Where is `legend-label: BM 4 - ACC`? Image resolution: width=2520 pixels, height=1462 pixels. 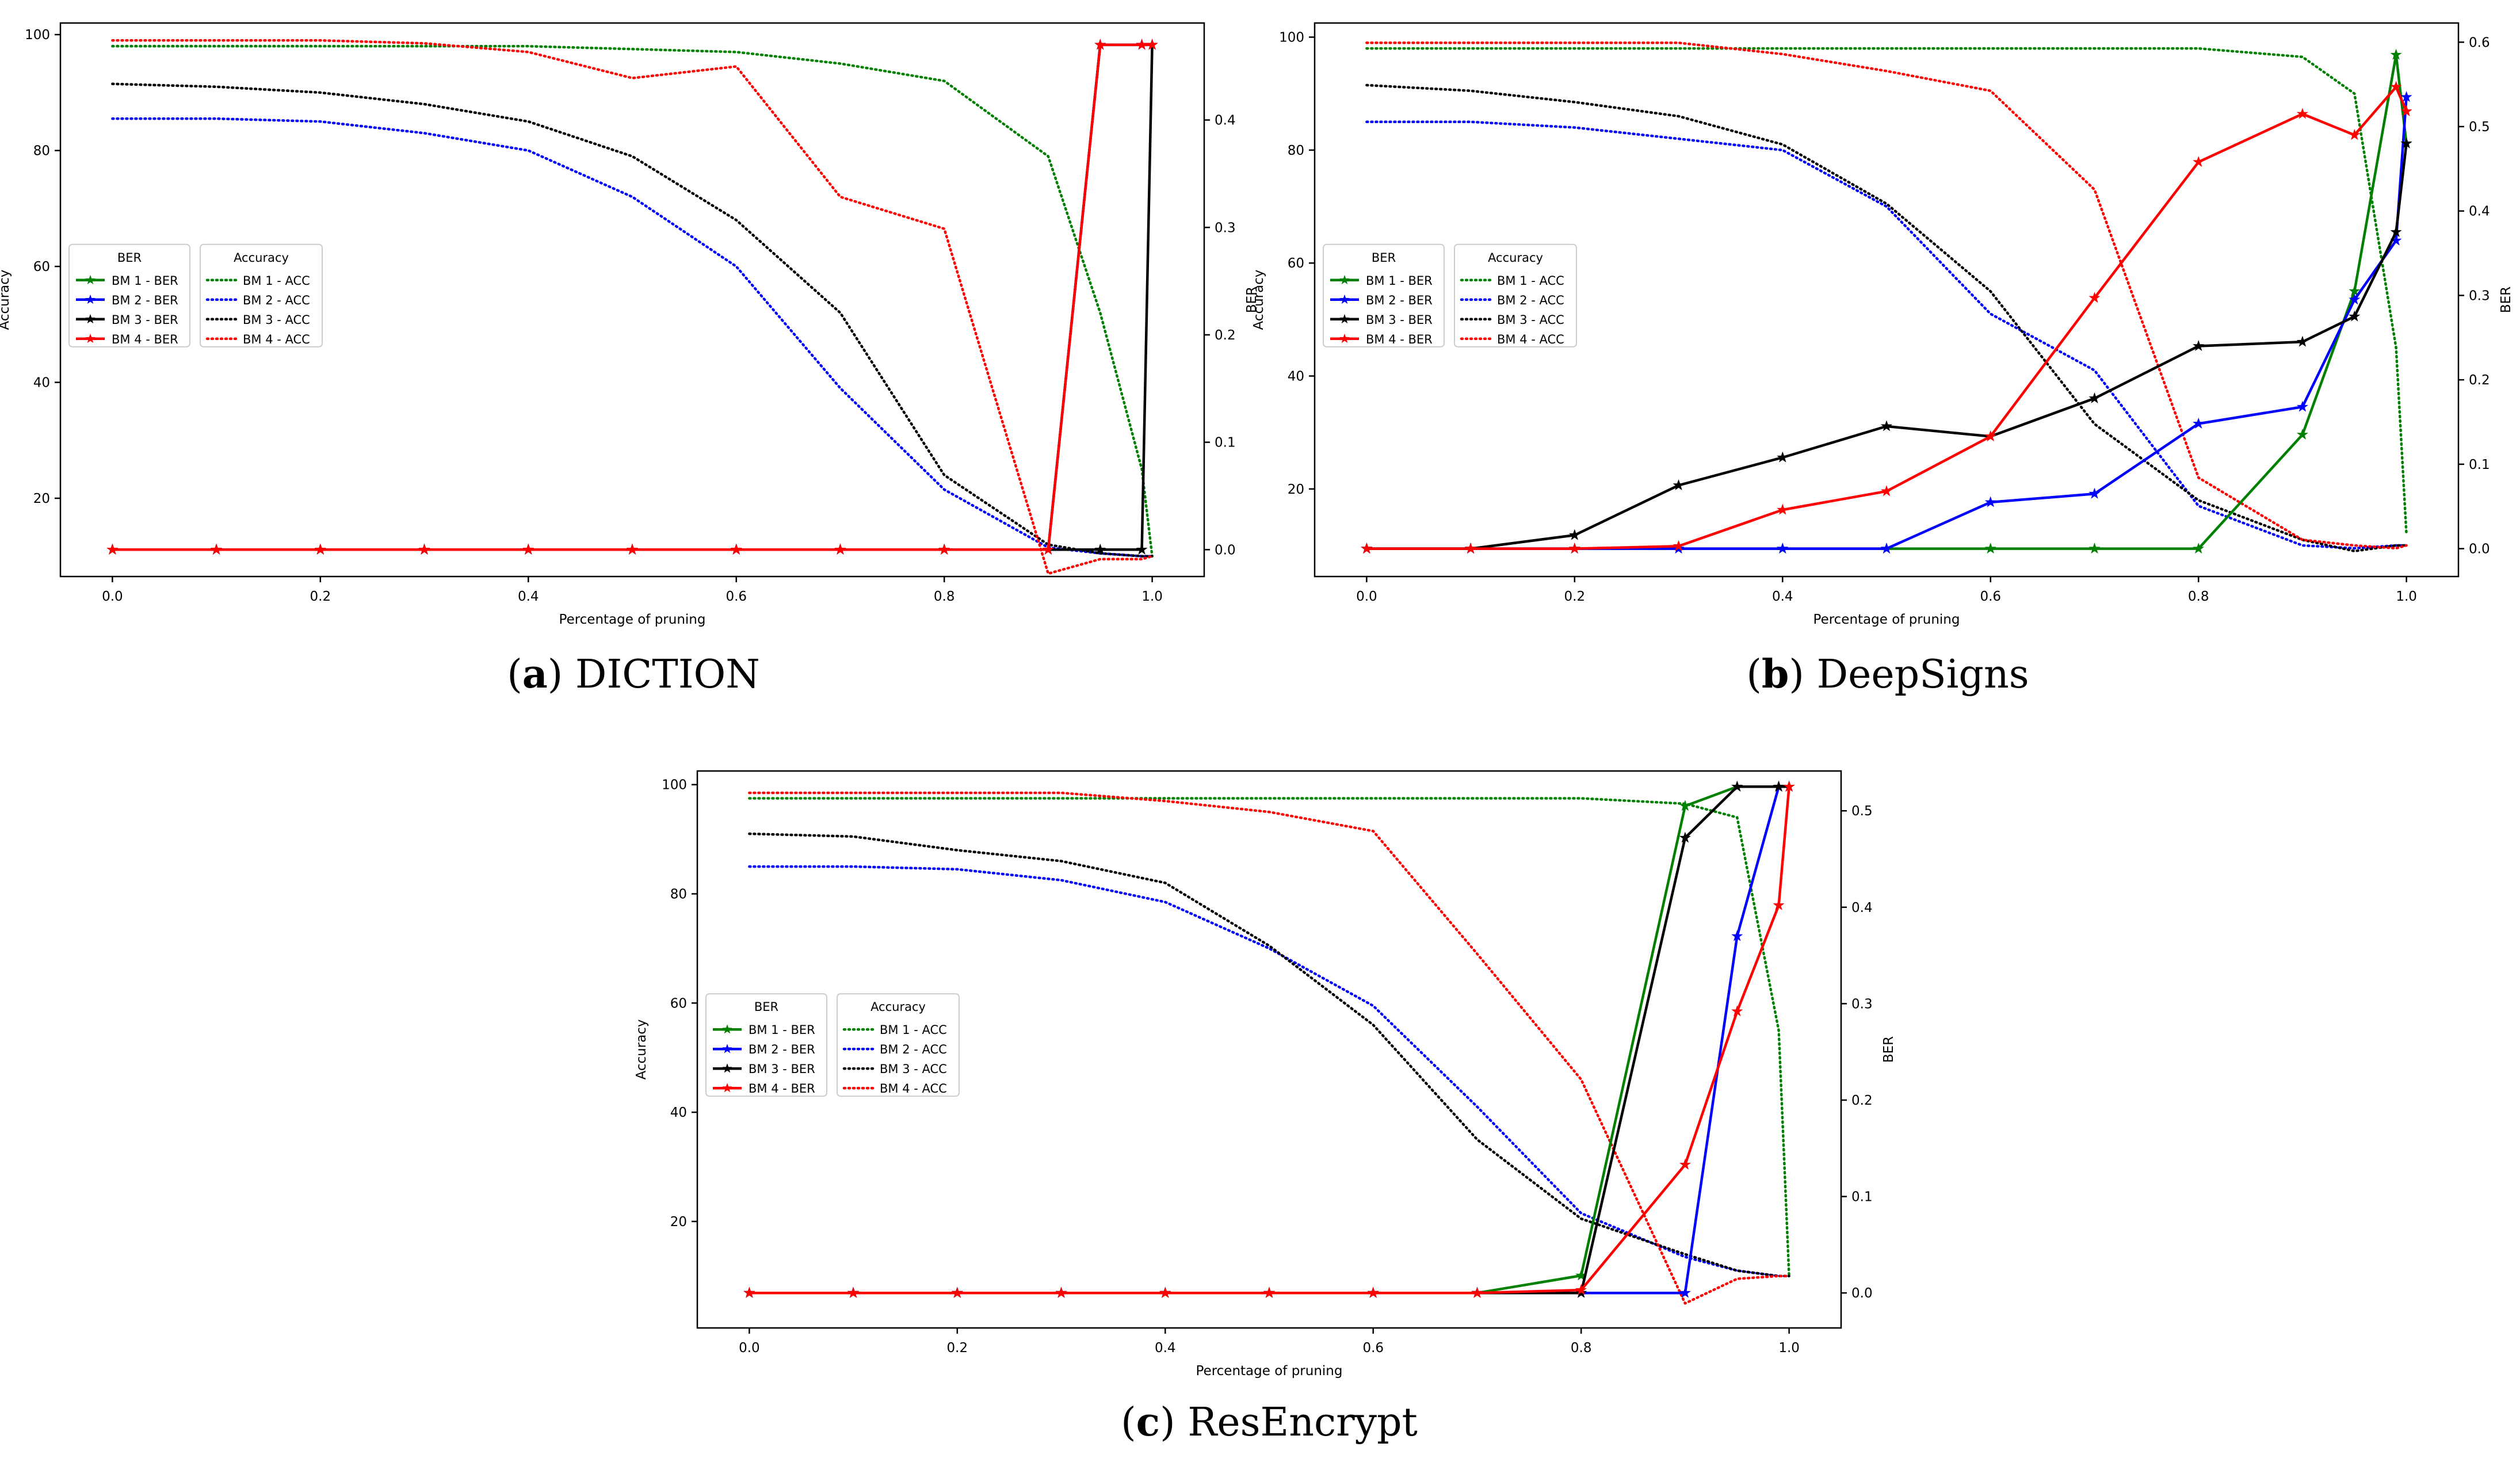
legend-label: BM 4 - ACC is located at coordinates (1530, 339).